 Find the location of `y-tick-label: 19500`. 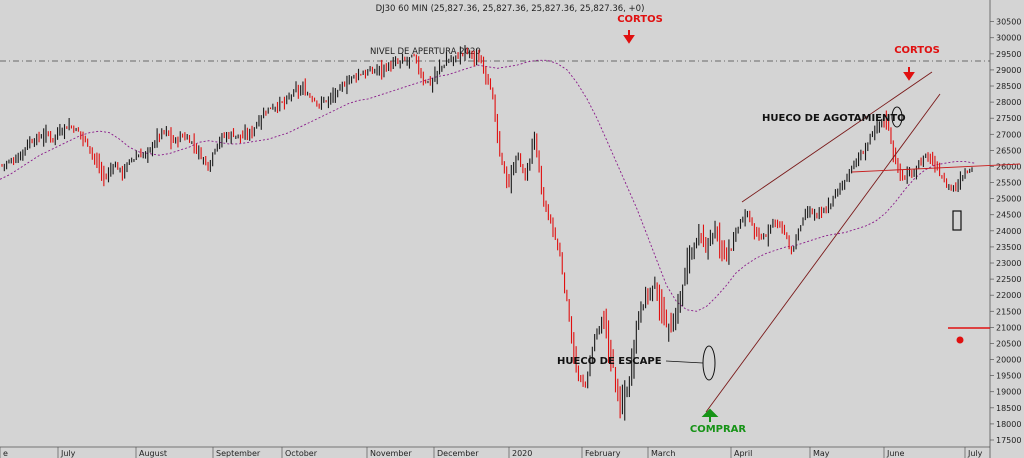

y-tick-label: 19500 is located at coordinates (1008, 376).